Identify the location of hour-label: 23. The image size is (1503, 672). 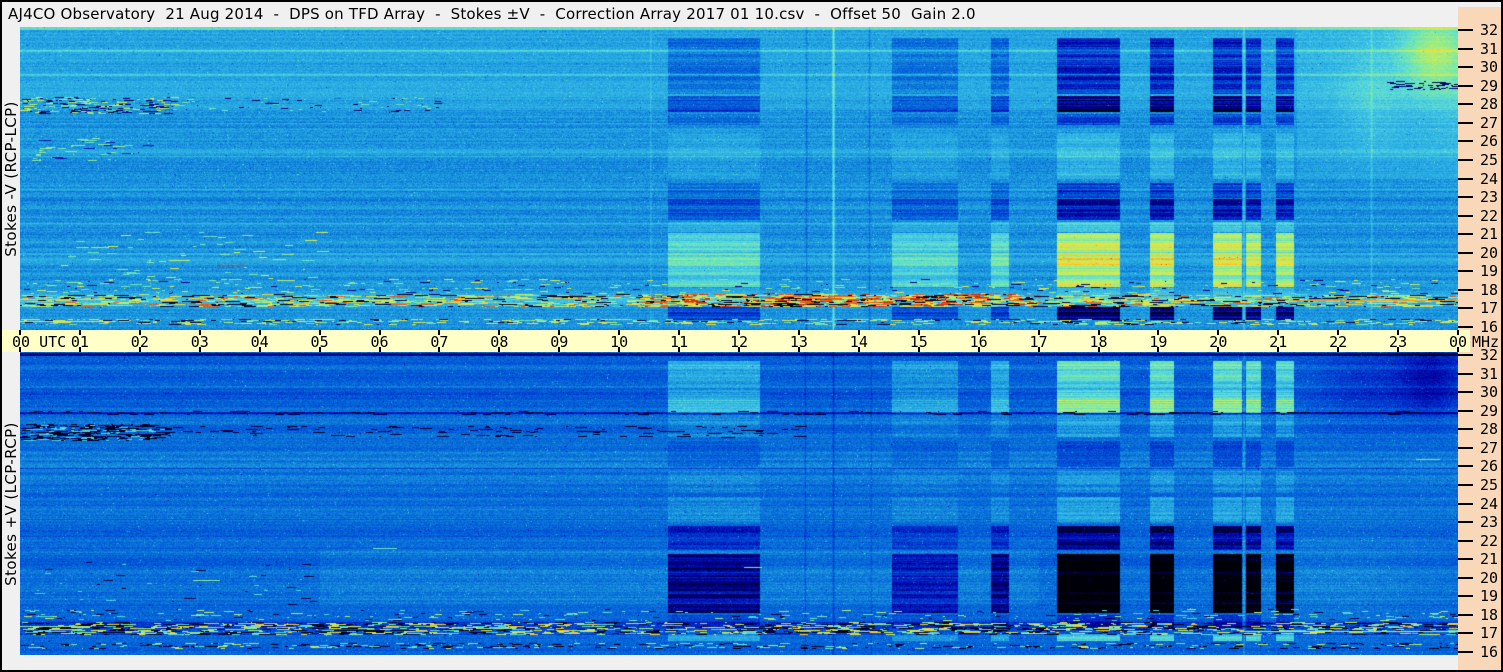
(1398, 342).